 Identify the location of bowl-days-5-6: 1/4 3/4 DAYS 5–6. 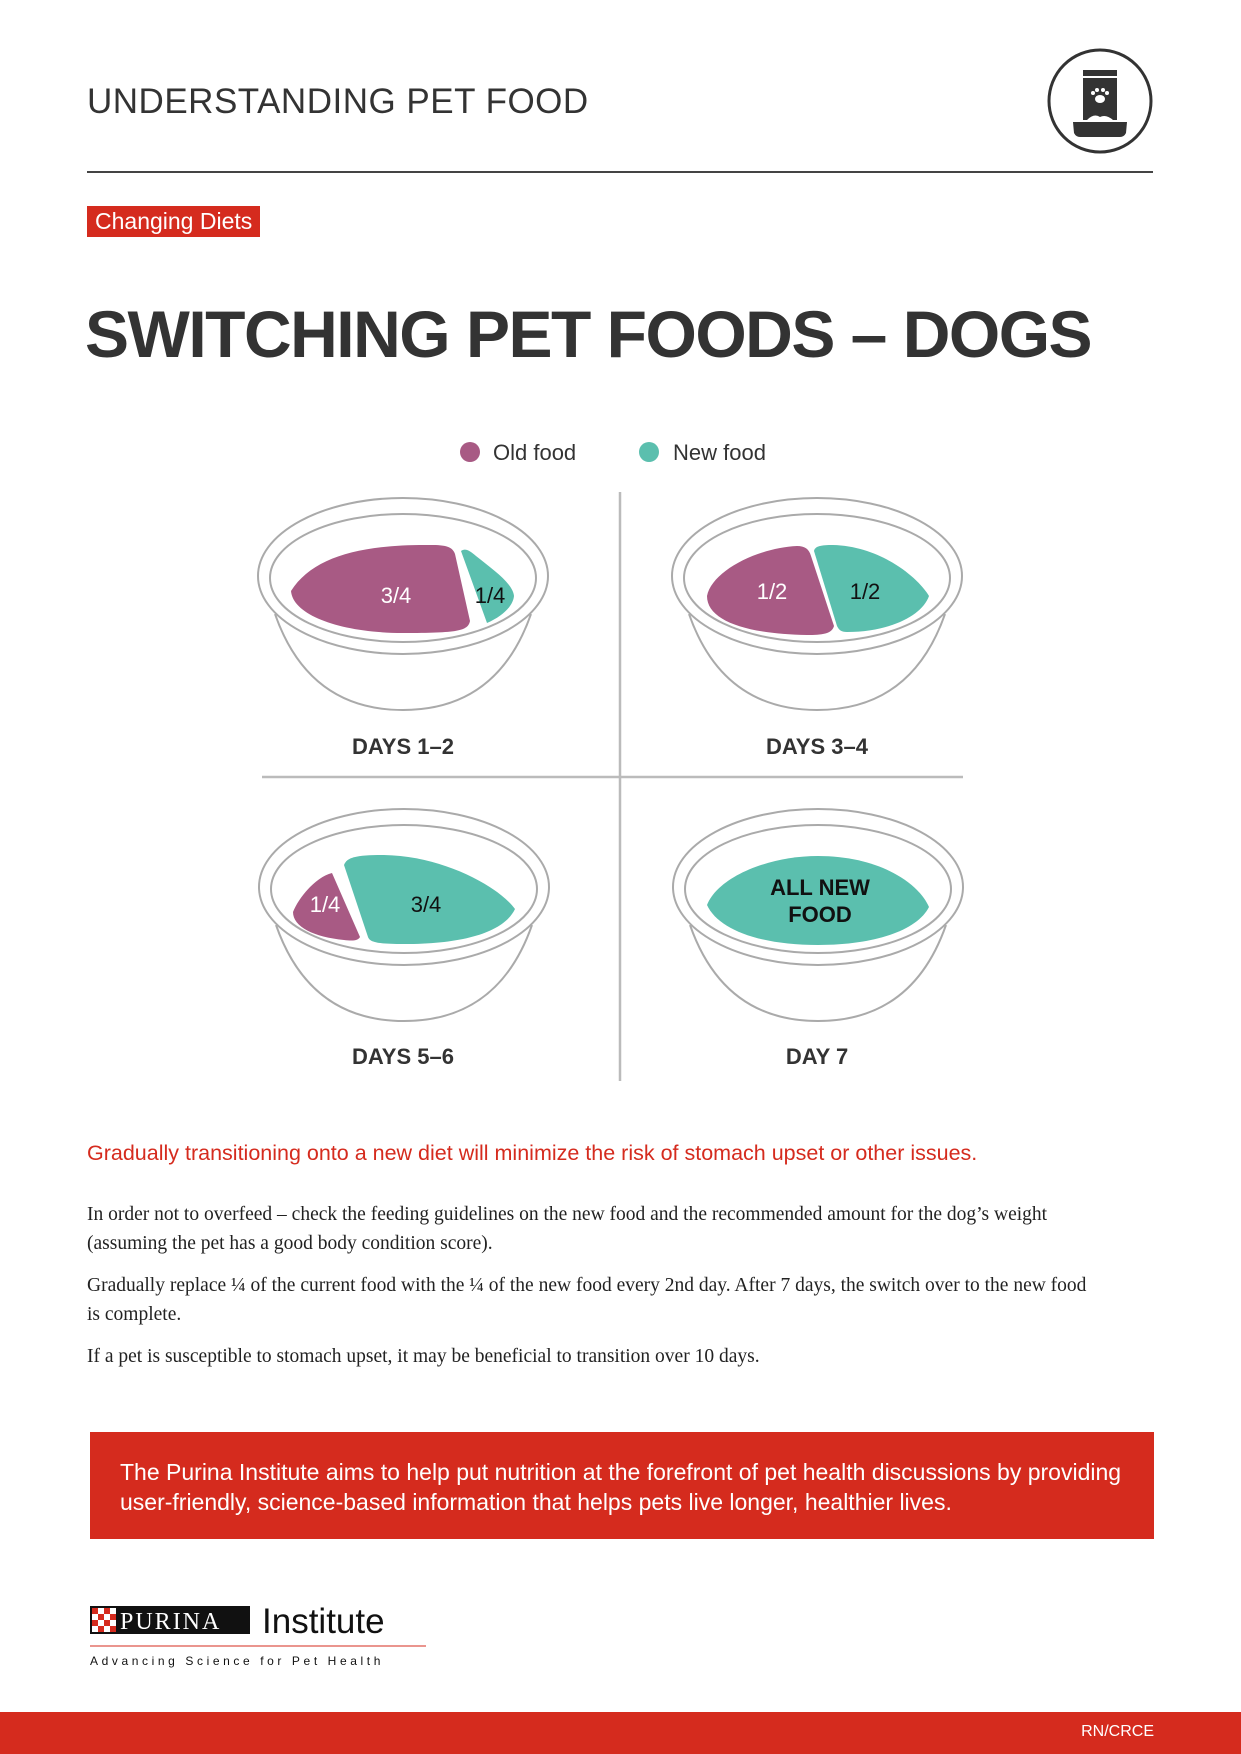
(404, 938).